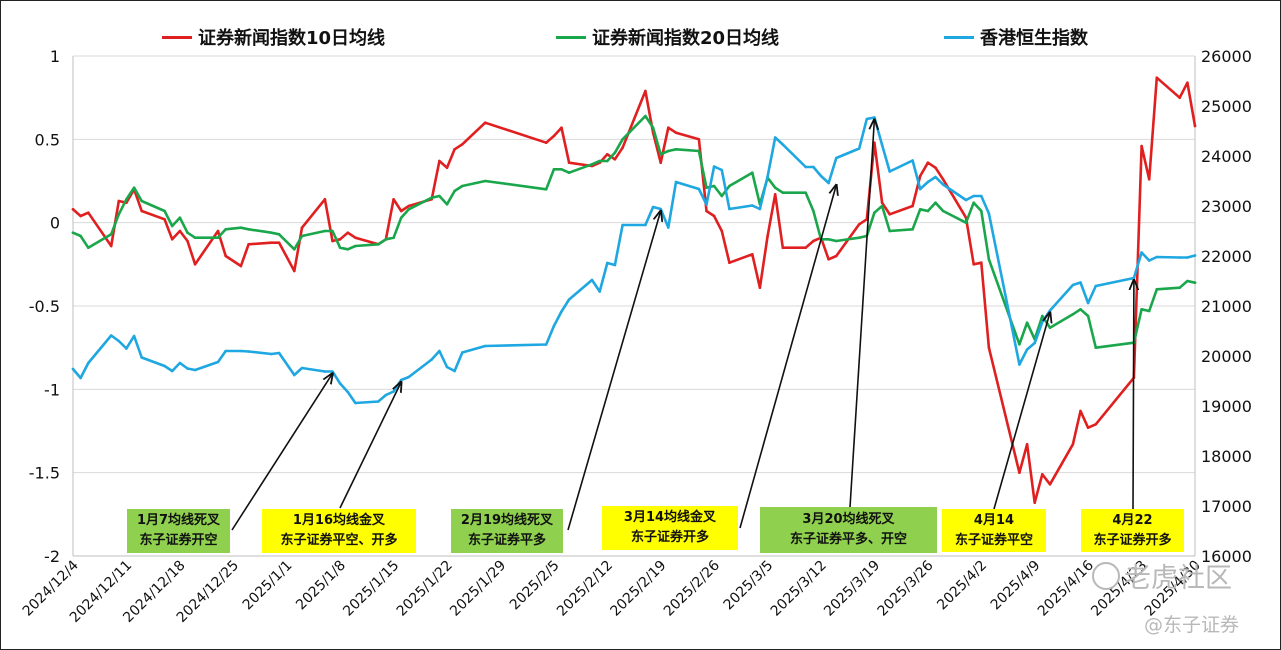  What do you see at coordinates (1226, 206) in the screenshot?
I see `y-right-tick-label: 23000` at bounding box center [1226, 206].